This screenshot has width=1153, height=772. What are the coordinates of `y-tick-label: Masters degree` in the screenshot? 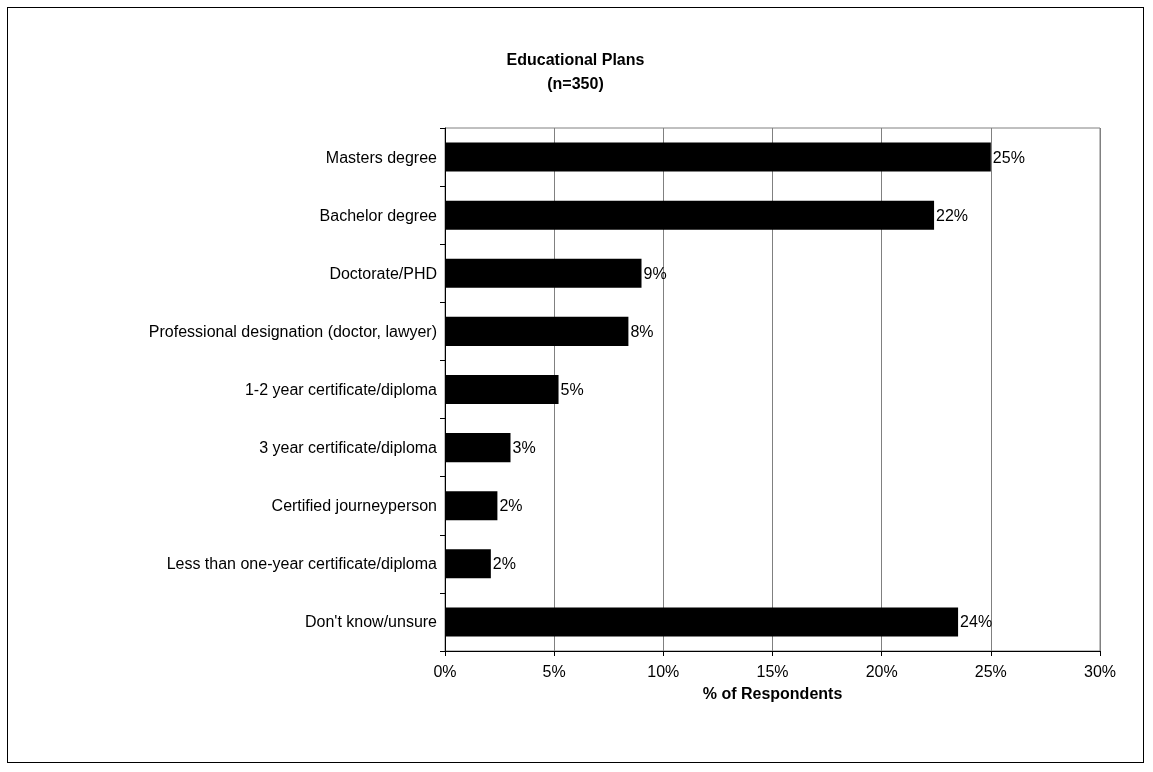 It's located at (381, 157).